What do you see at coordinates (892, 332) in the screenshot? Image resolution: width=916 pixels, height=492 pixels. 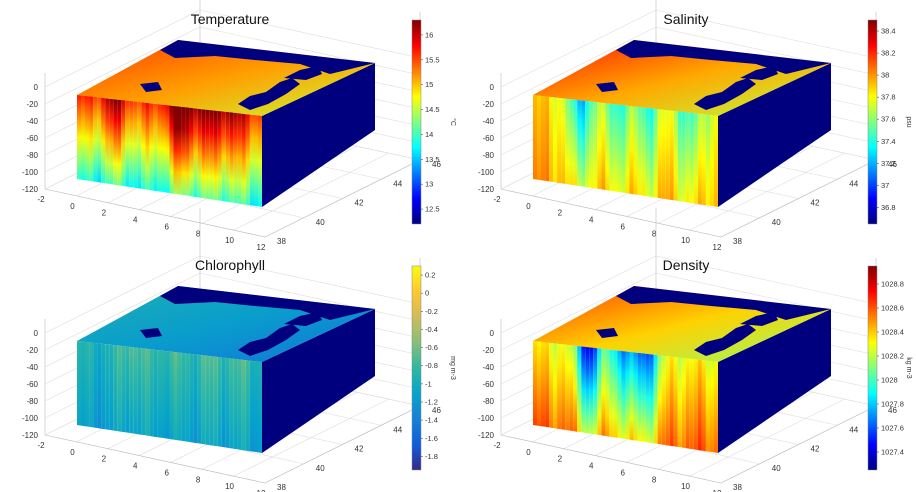 I see `colorbar-tick-label: 1028.4` at bounding box center [892, 332].